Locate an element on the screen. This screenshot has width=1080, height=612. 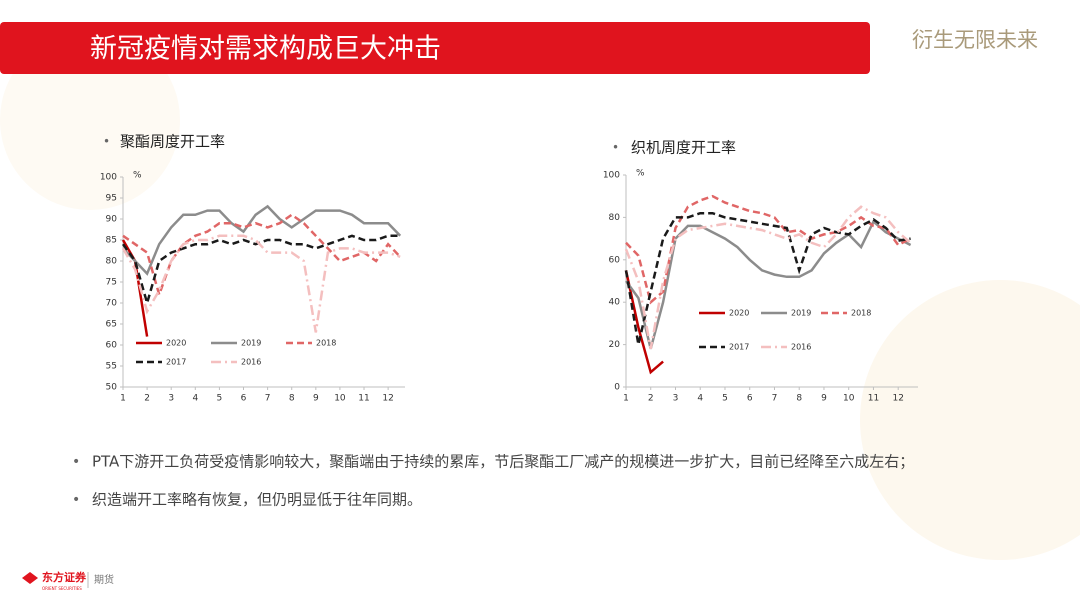
brand-en: ORIENT SECURITIES is located at coordinates (62, 588).